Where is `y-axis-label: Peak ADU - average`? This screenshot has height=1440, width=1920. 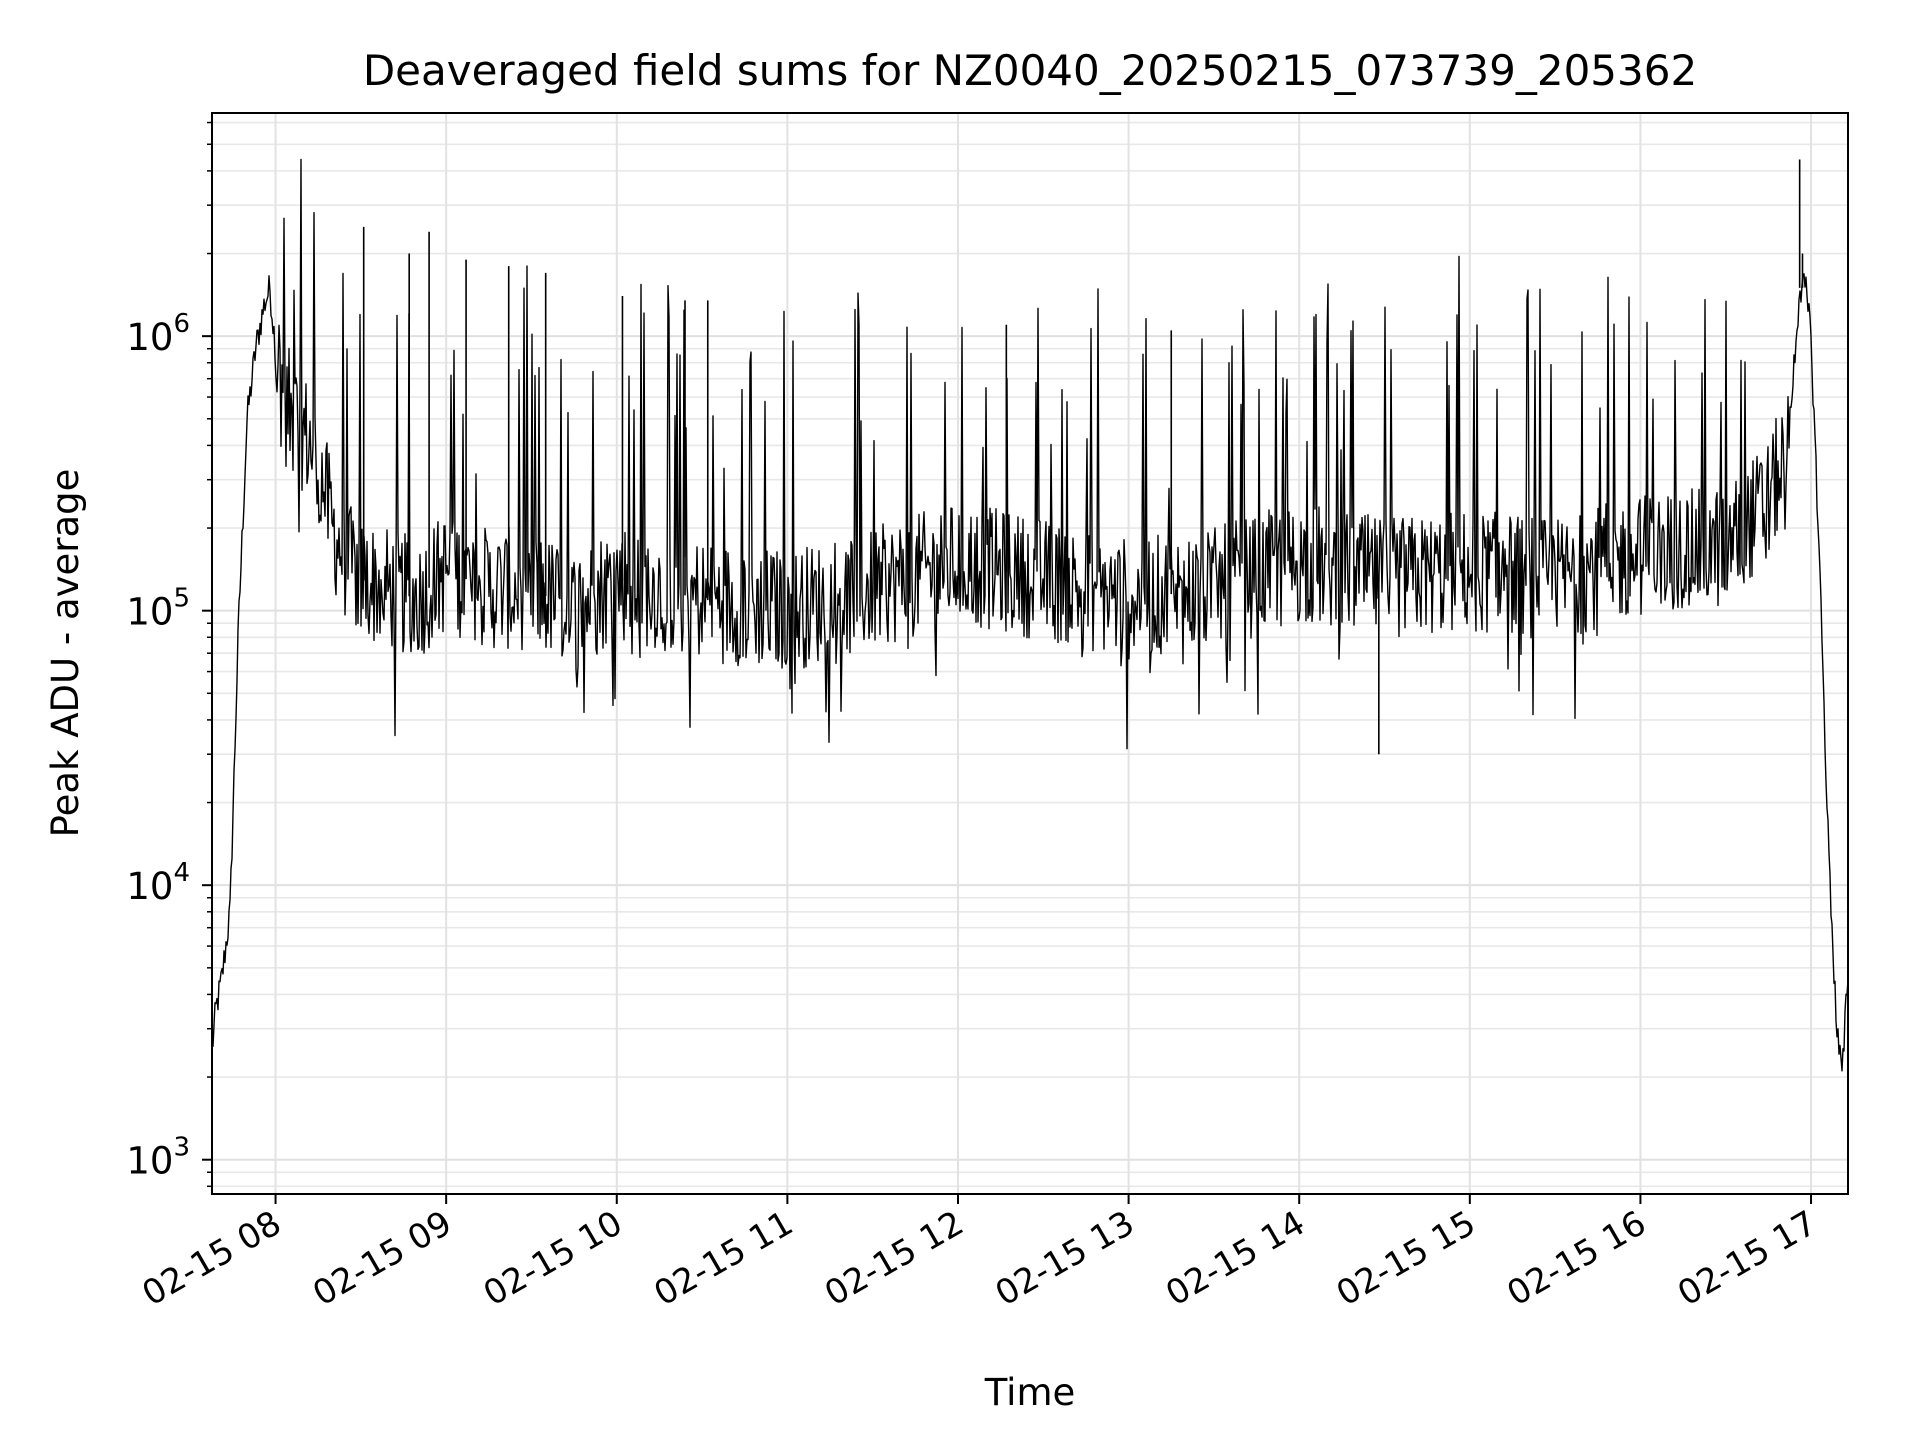
y-axis-label: Peak ADU - average is located at coordinates (65, 653).